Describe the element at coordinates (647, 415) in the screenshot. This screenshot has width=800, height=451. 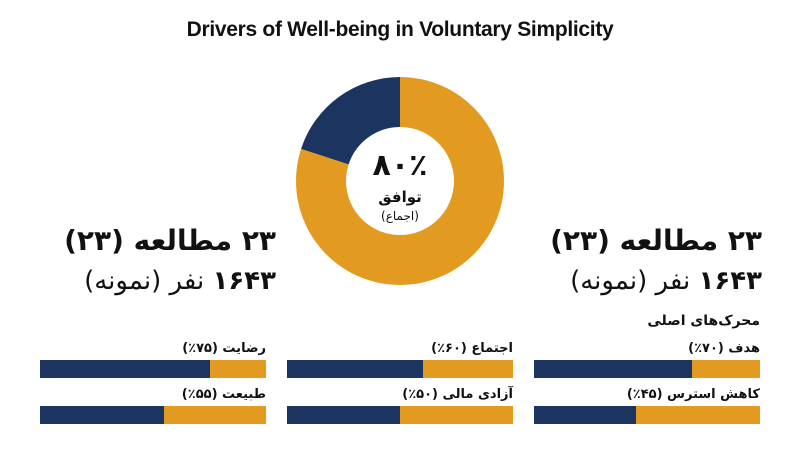
I see `bar-track-stress` at that location.